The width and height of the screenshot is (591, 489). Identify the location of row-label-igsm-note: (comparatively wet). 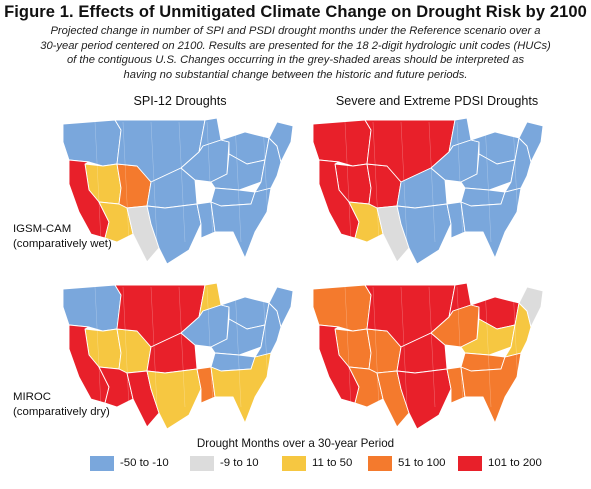
(62, 243).